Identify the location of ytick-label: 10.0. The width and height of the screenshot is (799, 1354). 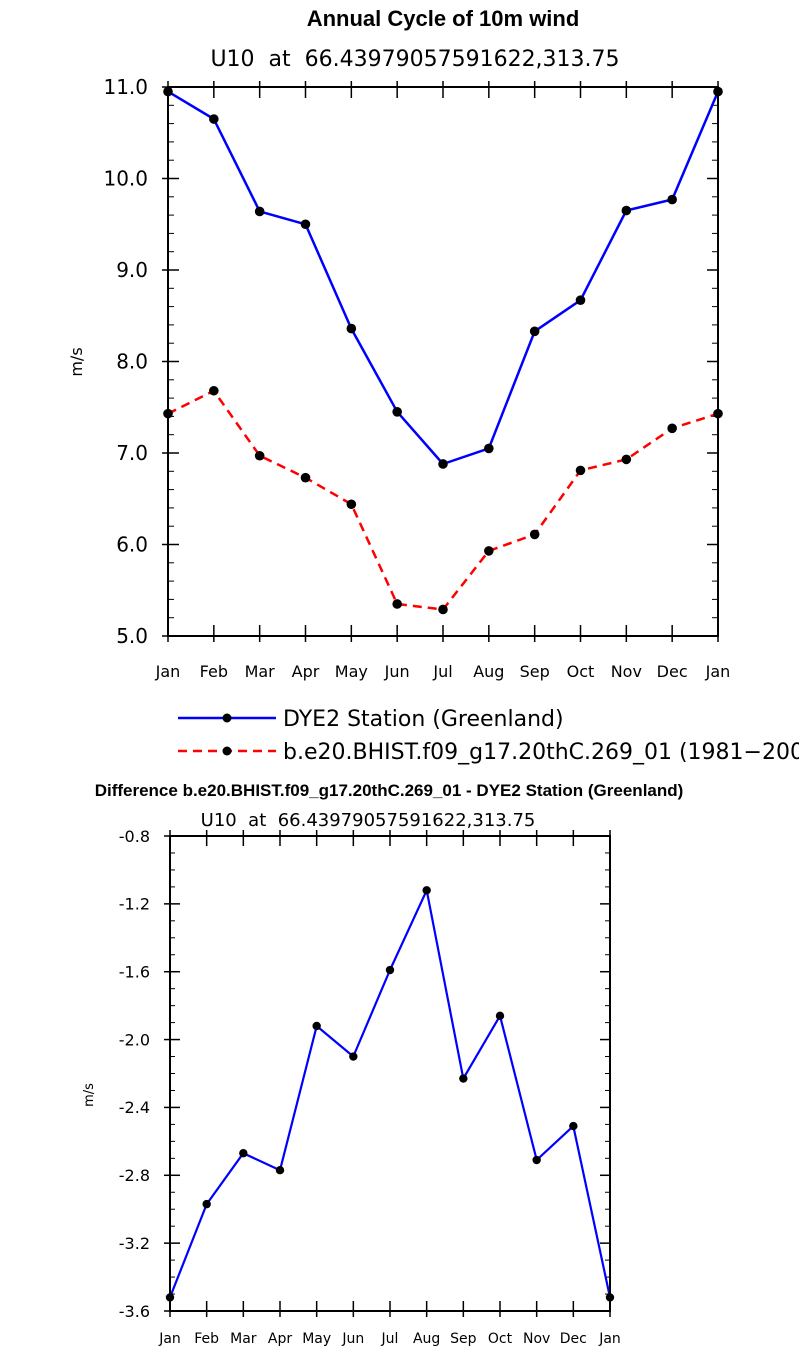
(125, 179).